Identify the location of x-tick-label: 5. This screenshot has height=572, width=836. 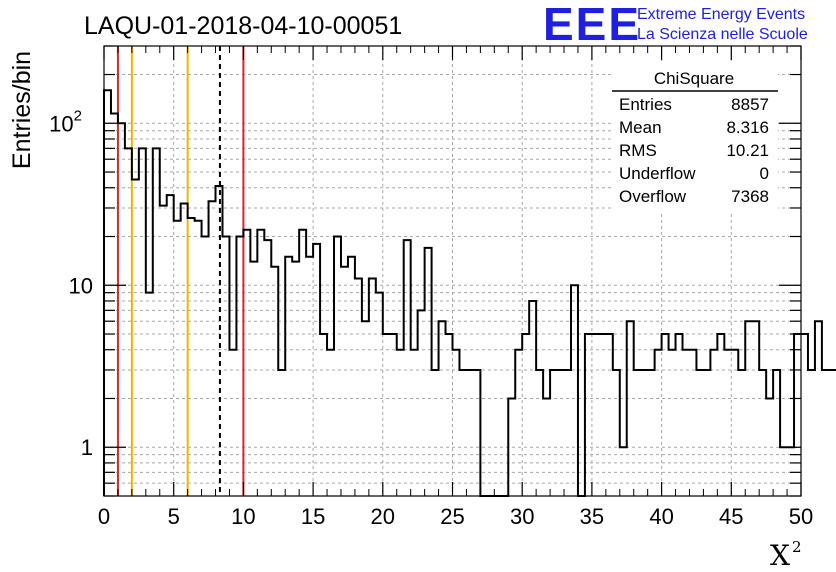
(174, 516).